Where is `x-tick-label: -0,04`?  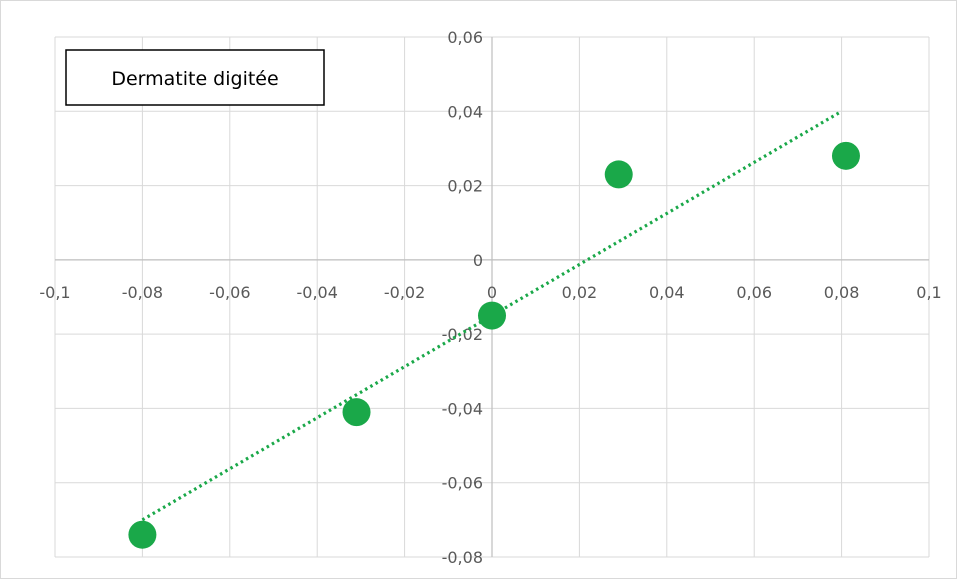 x-tick-label: -0,04 is located at coordinates (316, 292).